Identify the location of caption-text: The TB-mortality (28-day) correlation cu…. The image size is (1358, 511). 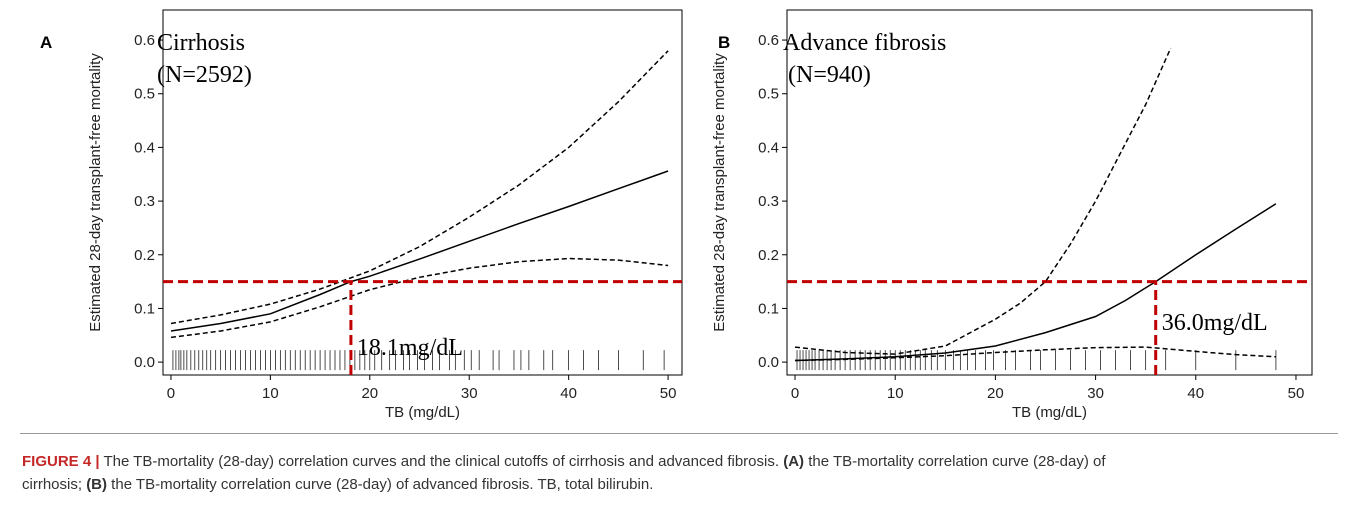
(441, 461).